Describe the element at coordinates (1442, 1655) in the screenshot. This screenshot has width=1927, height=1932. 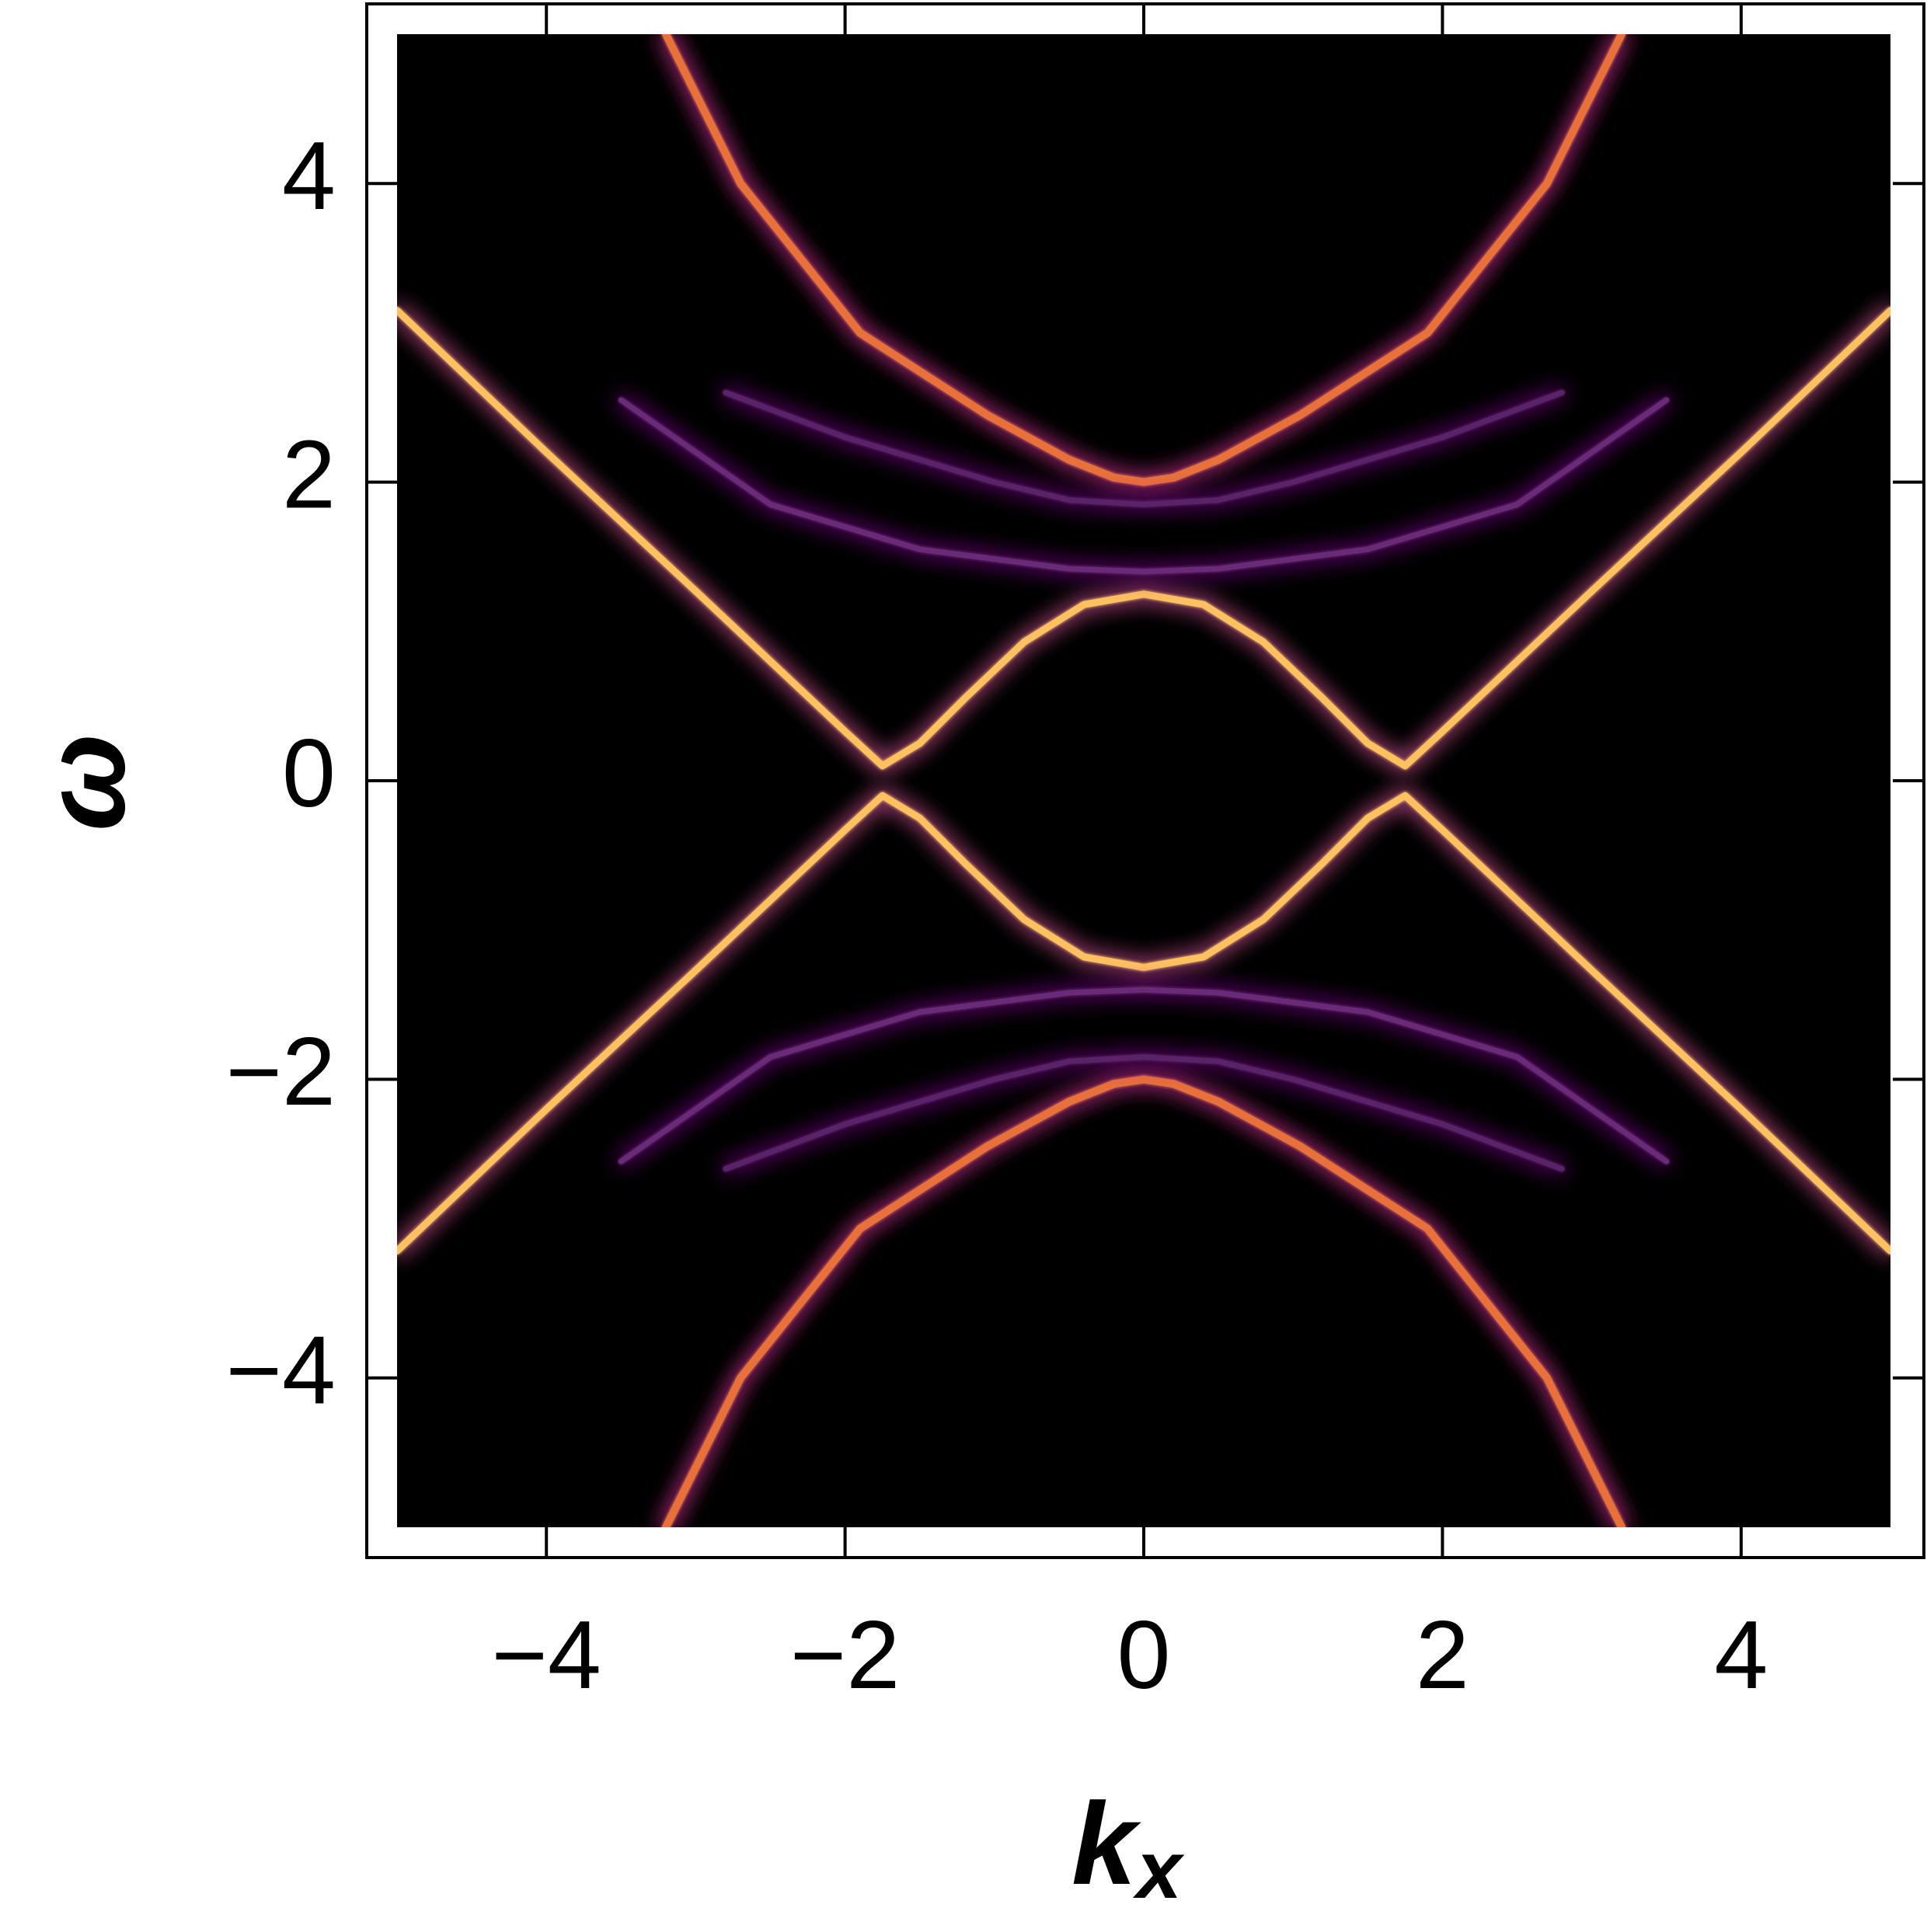
I see `x-tick-label: 2` at that location.